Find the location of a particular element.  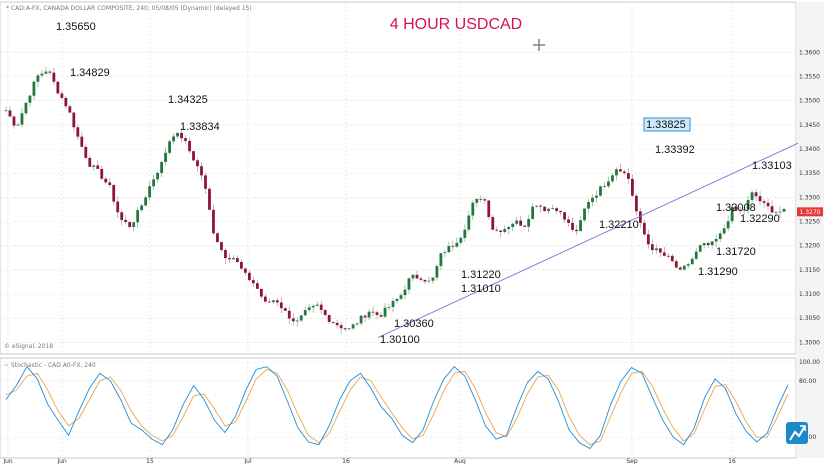

price-tag-label: 1.3270 is located at coordinates (810, 212).